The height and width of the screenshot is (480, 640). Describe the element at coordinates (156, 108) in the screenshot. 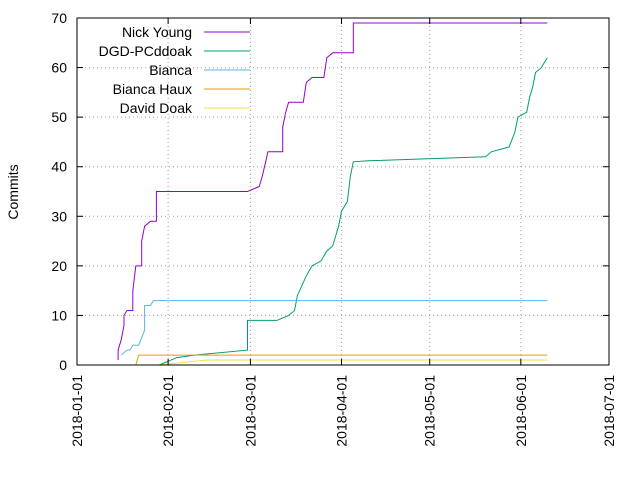

I see `legend-label: David Doak` at that location.